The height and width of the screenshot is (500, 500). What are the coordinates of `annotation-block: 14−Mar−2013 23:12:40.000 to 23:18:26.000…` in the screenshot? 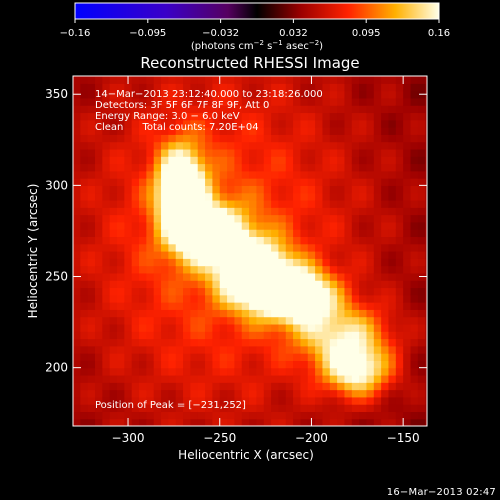 It's located at (209, 111).